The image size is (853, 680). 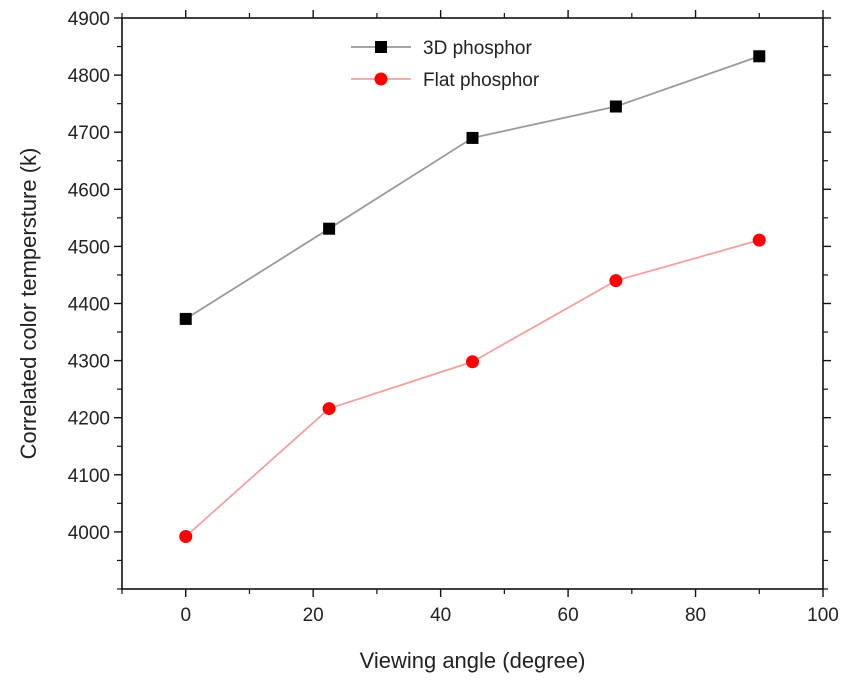 What do you see at coordinates (89, 190) in the screenshot?
I see `y-tick-label: 4600` at bounding box center [89, 190].